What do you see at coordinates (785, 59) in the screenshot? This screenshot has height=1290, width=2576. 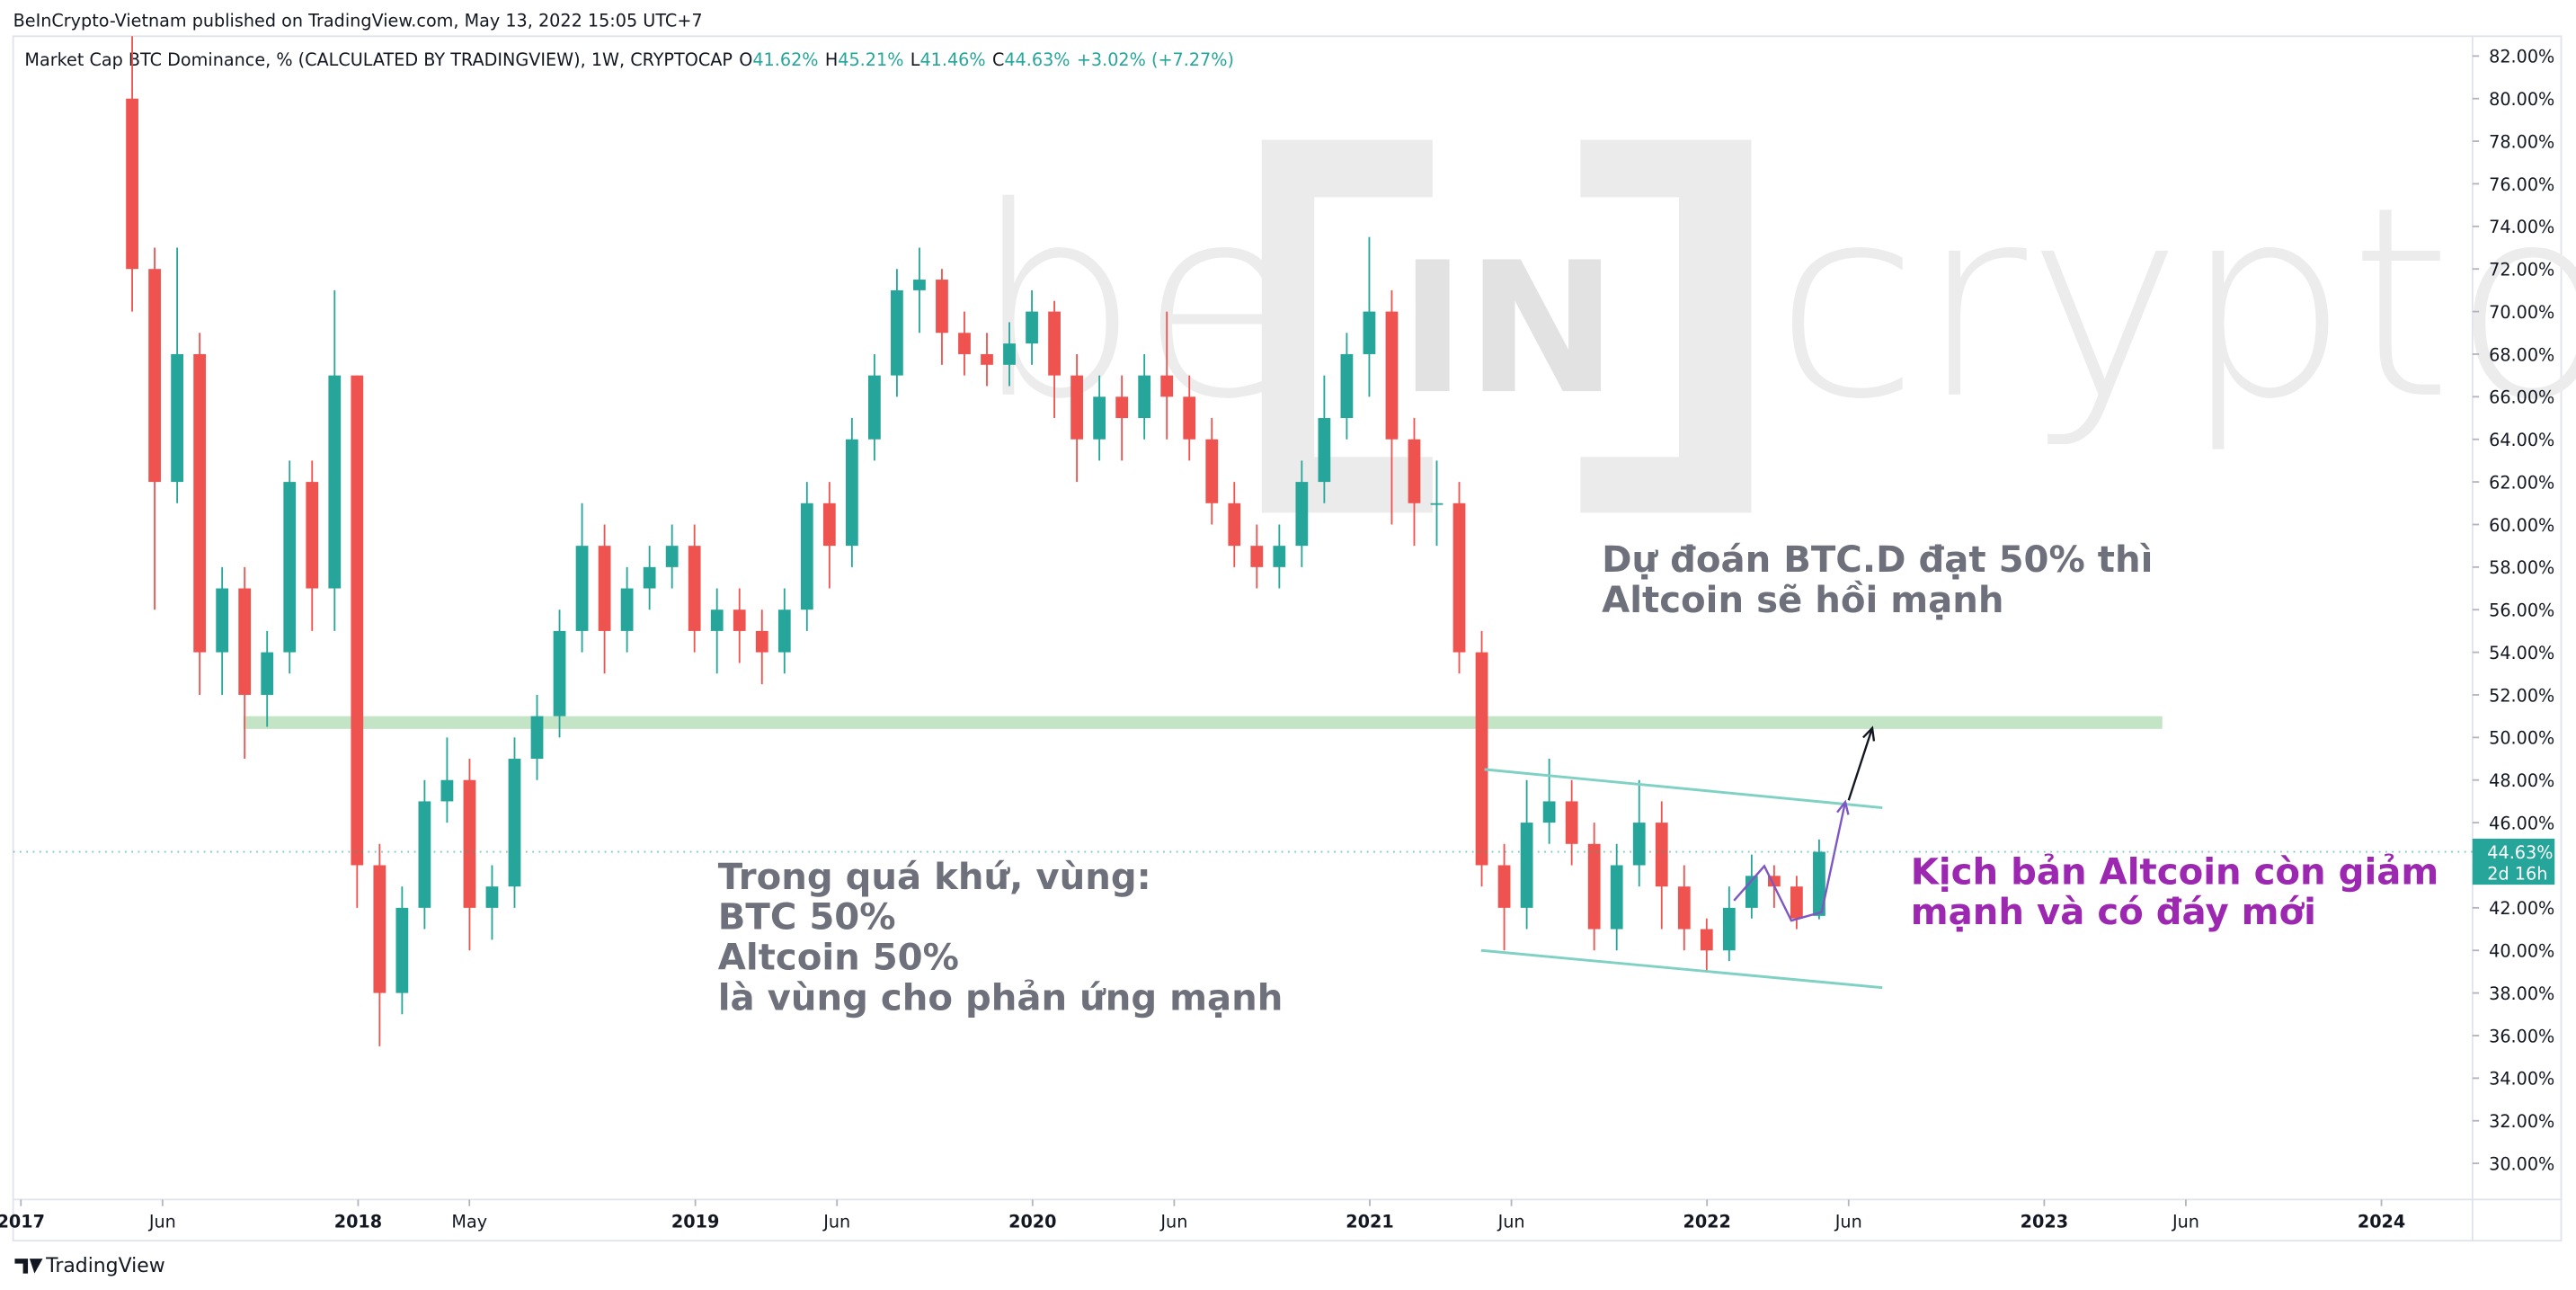 I see `ohlc-value: 41.62%` at bounding box center [785, 59].